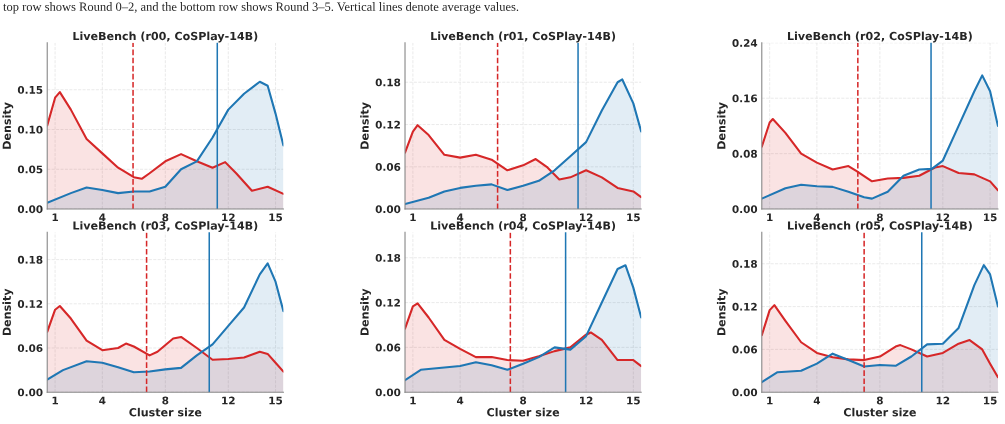 This screenshot has height=424, width=1005. I want to click on chart-title: LiveBench (r00, CoSPlay-14B), so click(165, 37).